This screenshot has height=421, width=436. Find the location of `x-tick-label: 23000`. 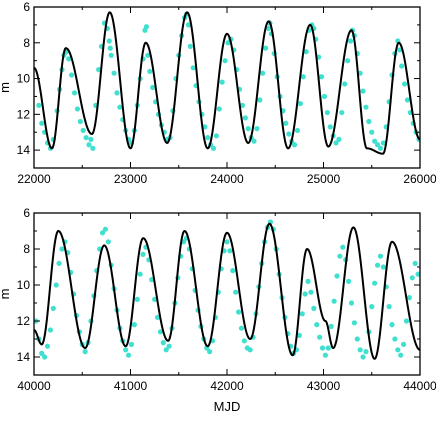

x-tick-label: 23000 is located at coordinates (131, 179).